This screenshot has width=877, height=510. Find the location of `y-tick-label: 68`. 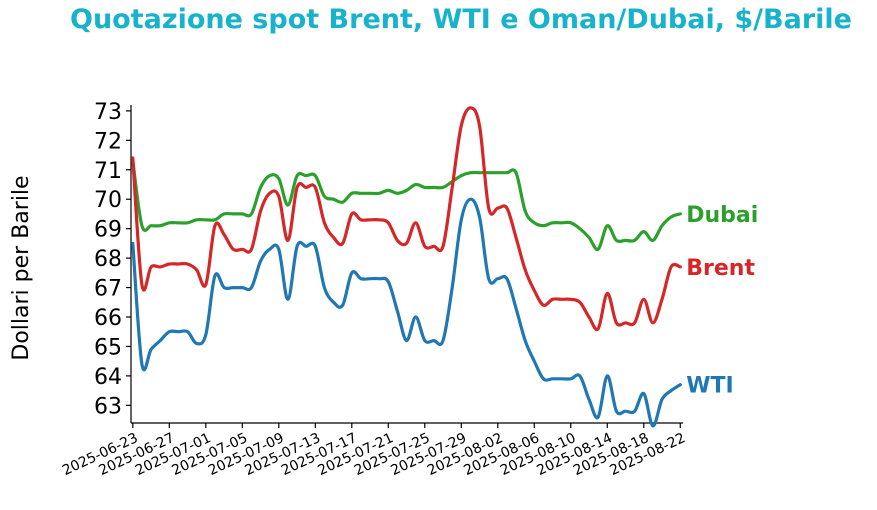

y-tick-label: 68 is located at coordinates (108, 259).